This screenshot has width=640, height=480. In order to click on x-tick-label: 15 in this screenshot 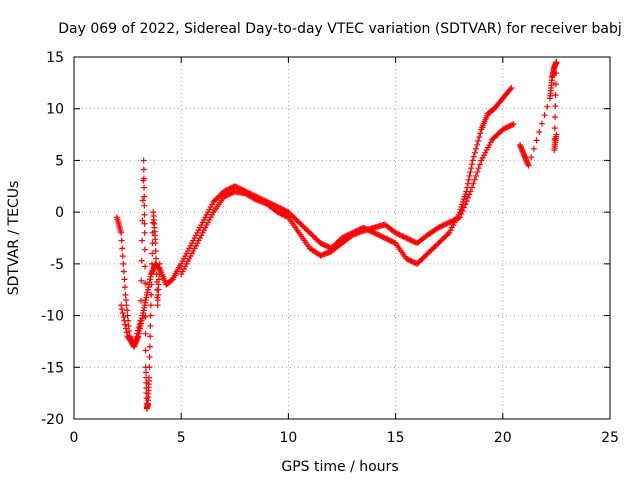, I will do `click(396, 438)`.